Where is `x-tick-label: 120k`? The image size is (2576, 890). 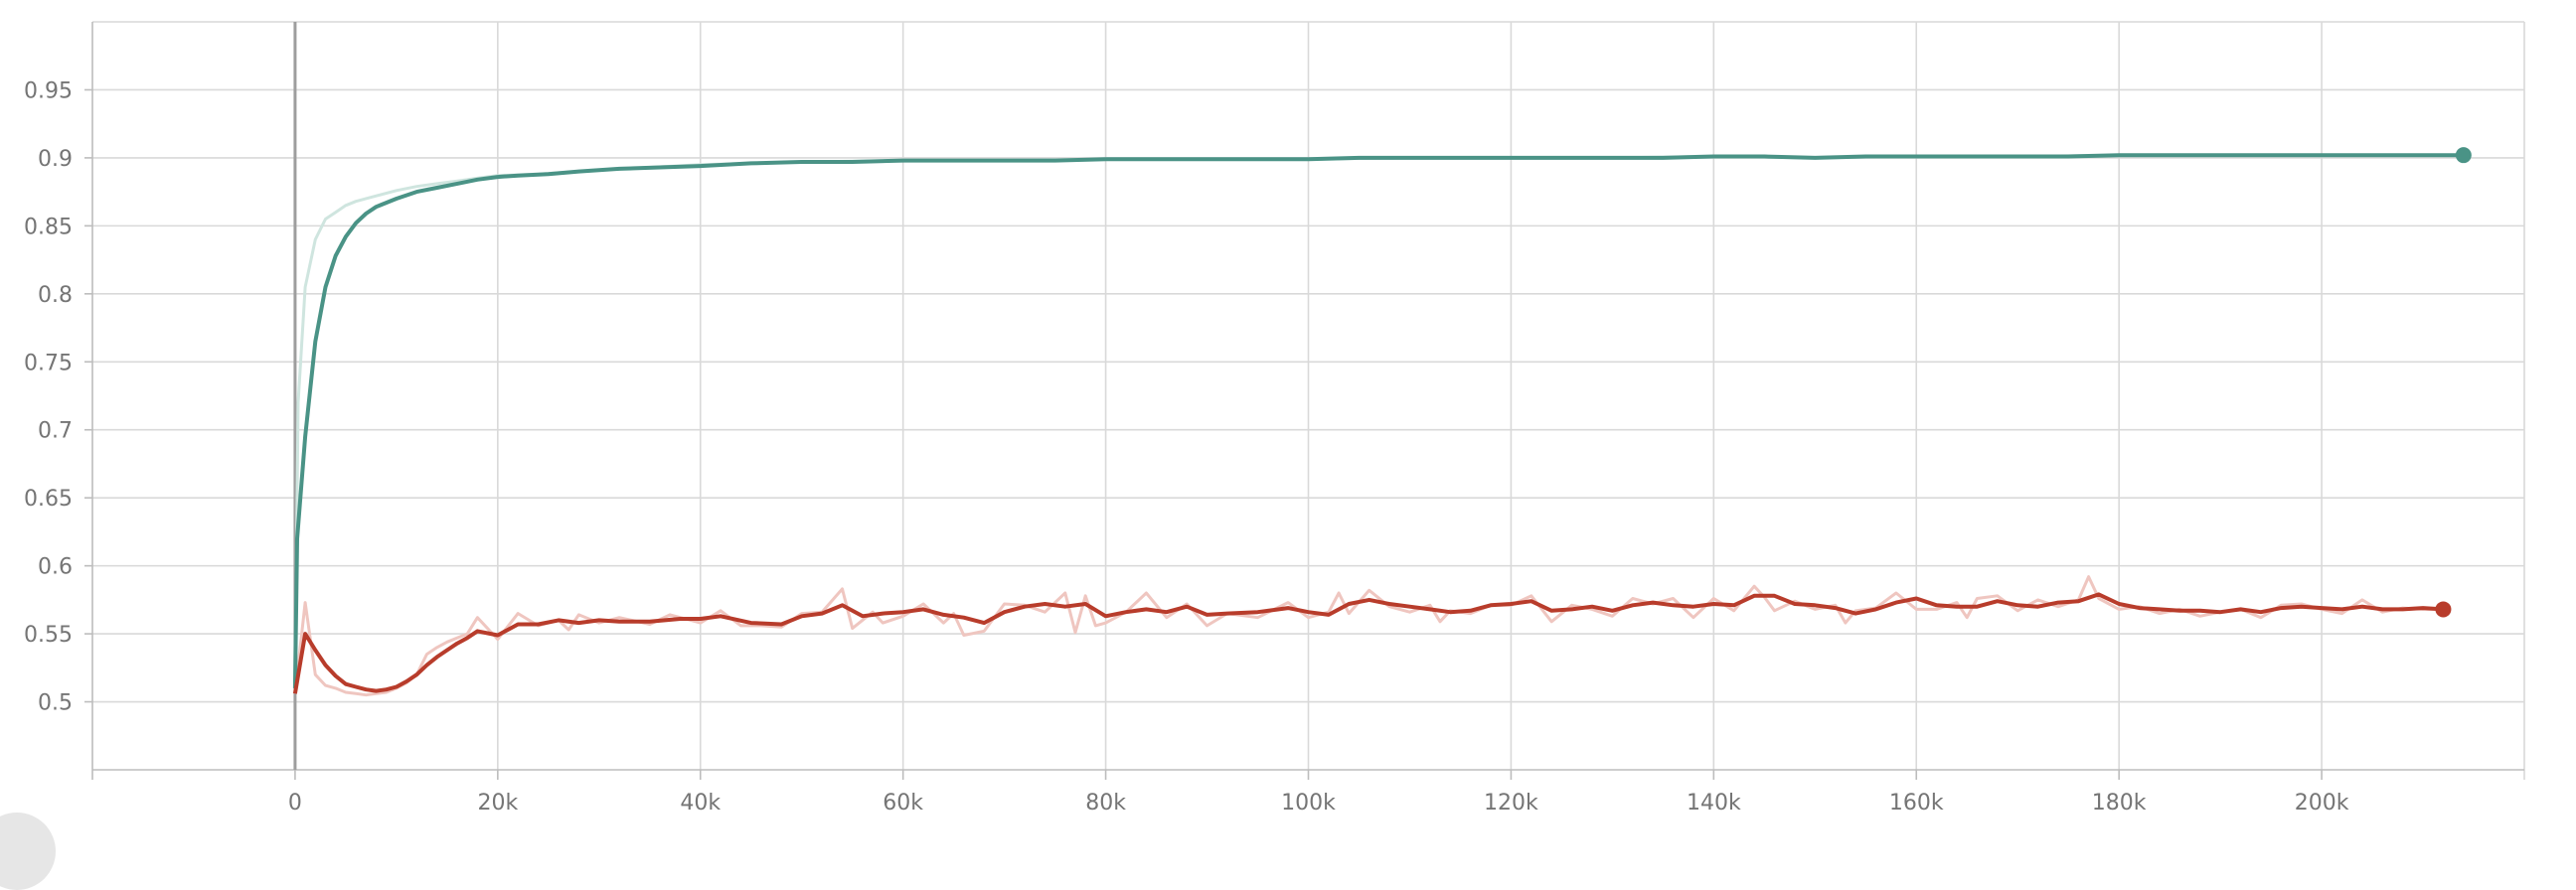
x-tick-label: 120k is located at coordinates (1511, 803).